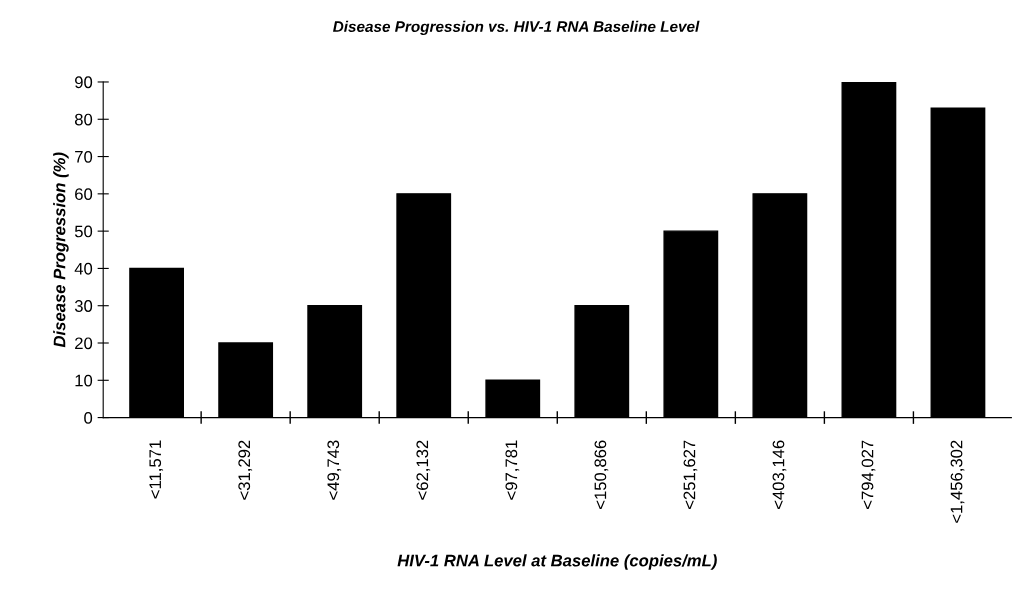 The height and width of the screenshot is (594, 1032). I want to click on x-tick-label: <11,571, so click(156, 469).